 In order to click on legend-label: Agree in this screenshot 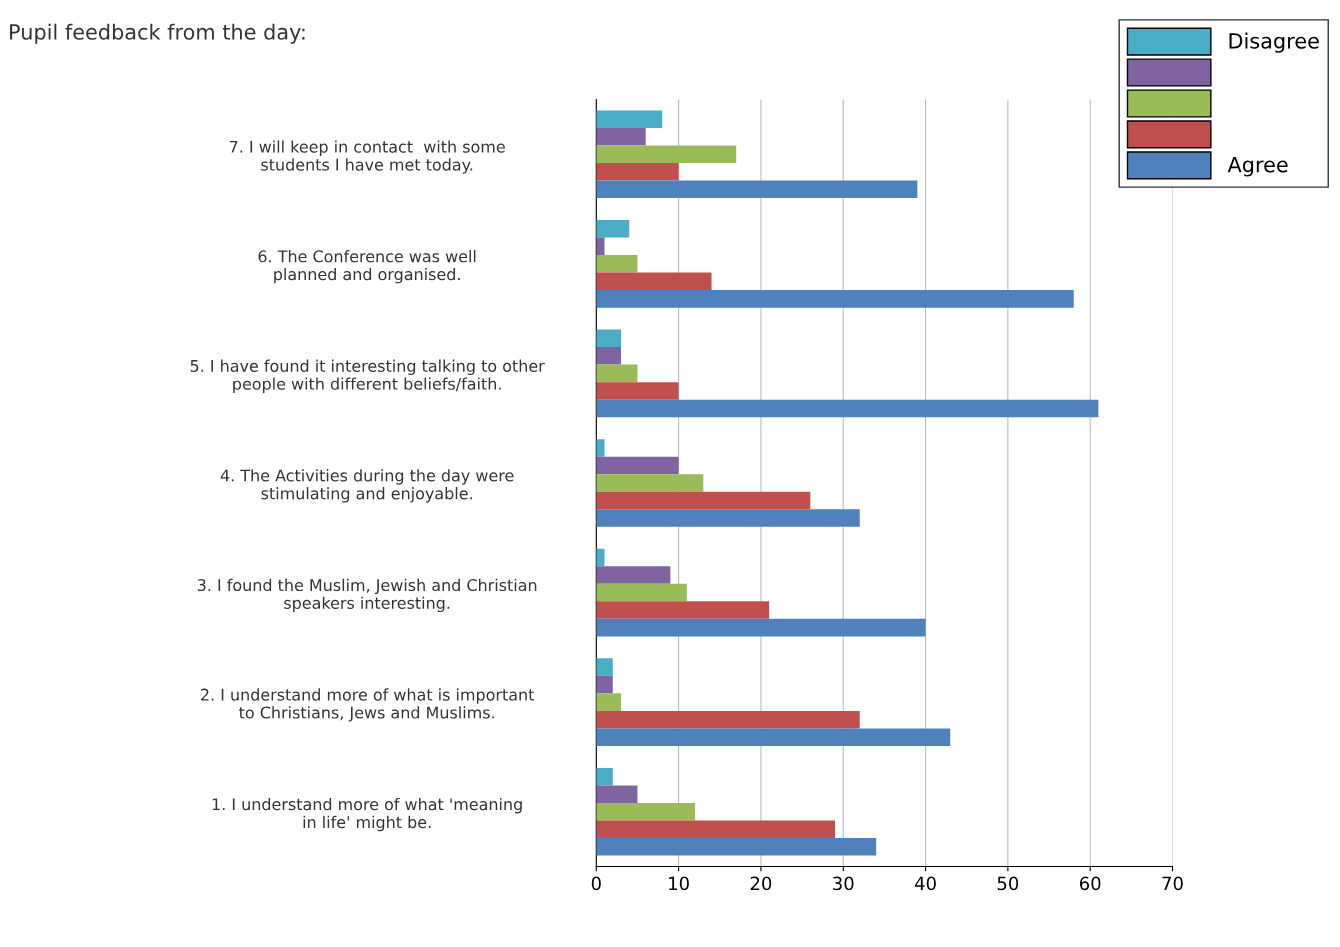, I will do `click(1257, 166)`.